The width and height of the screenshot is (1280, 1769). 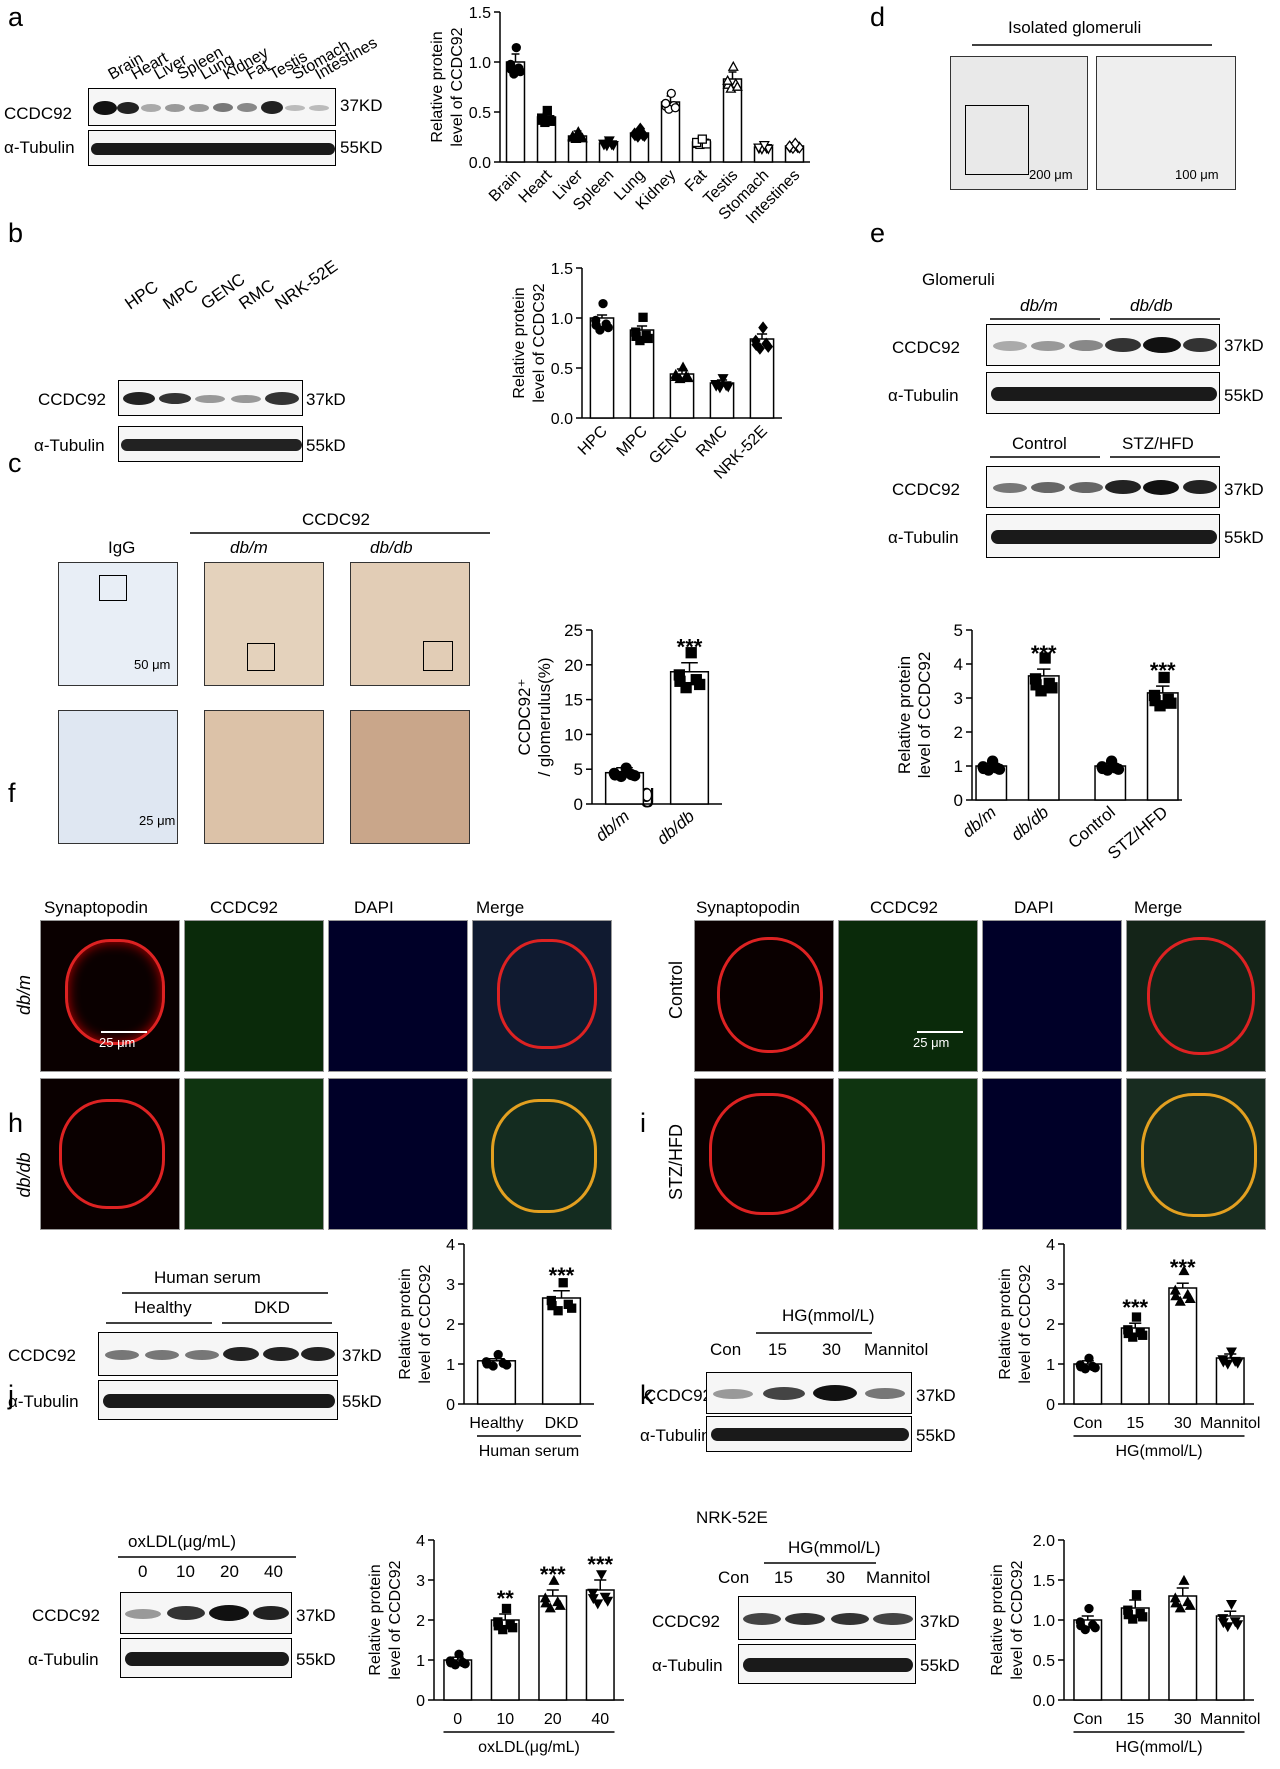 What do you see at coordinates (1135, 1719) in the screenshot?
I see `x-tick-label: 15` at bounding box center [1135, 1719].